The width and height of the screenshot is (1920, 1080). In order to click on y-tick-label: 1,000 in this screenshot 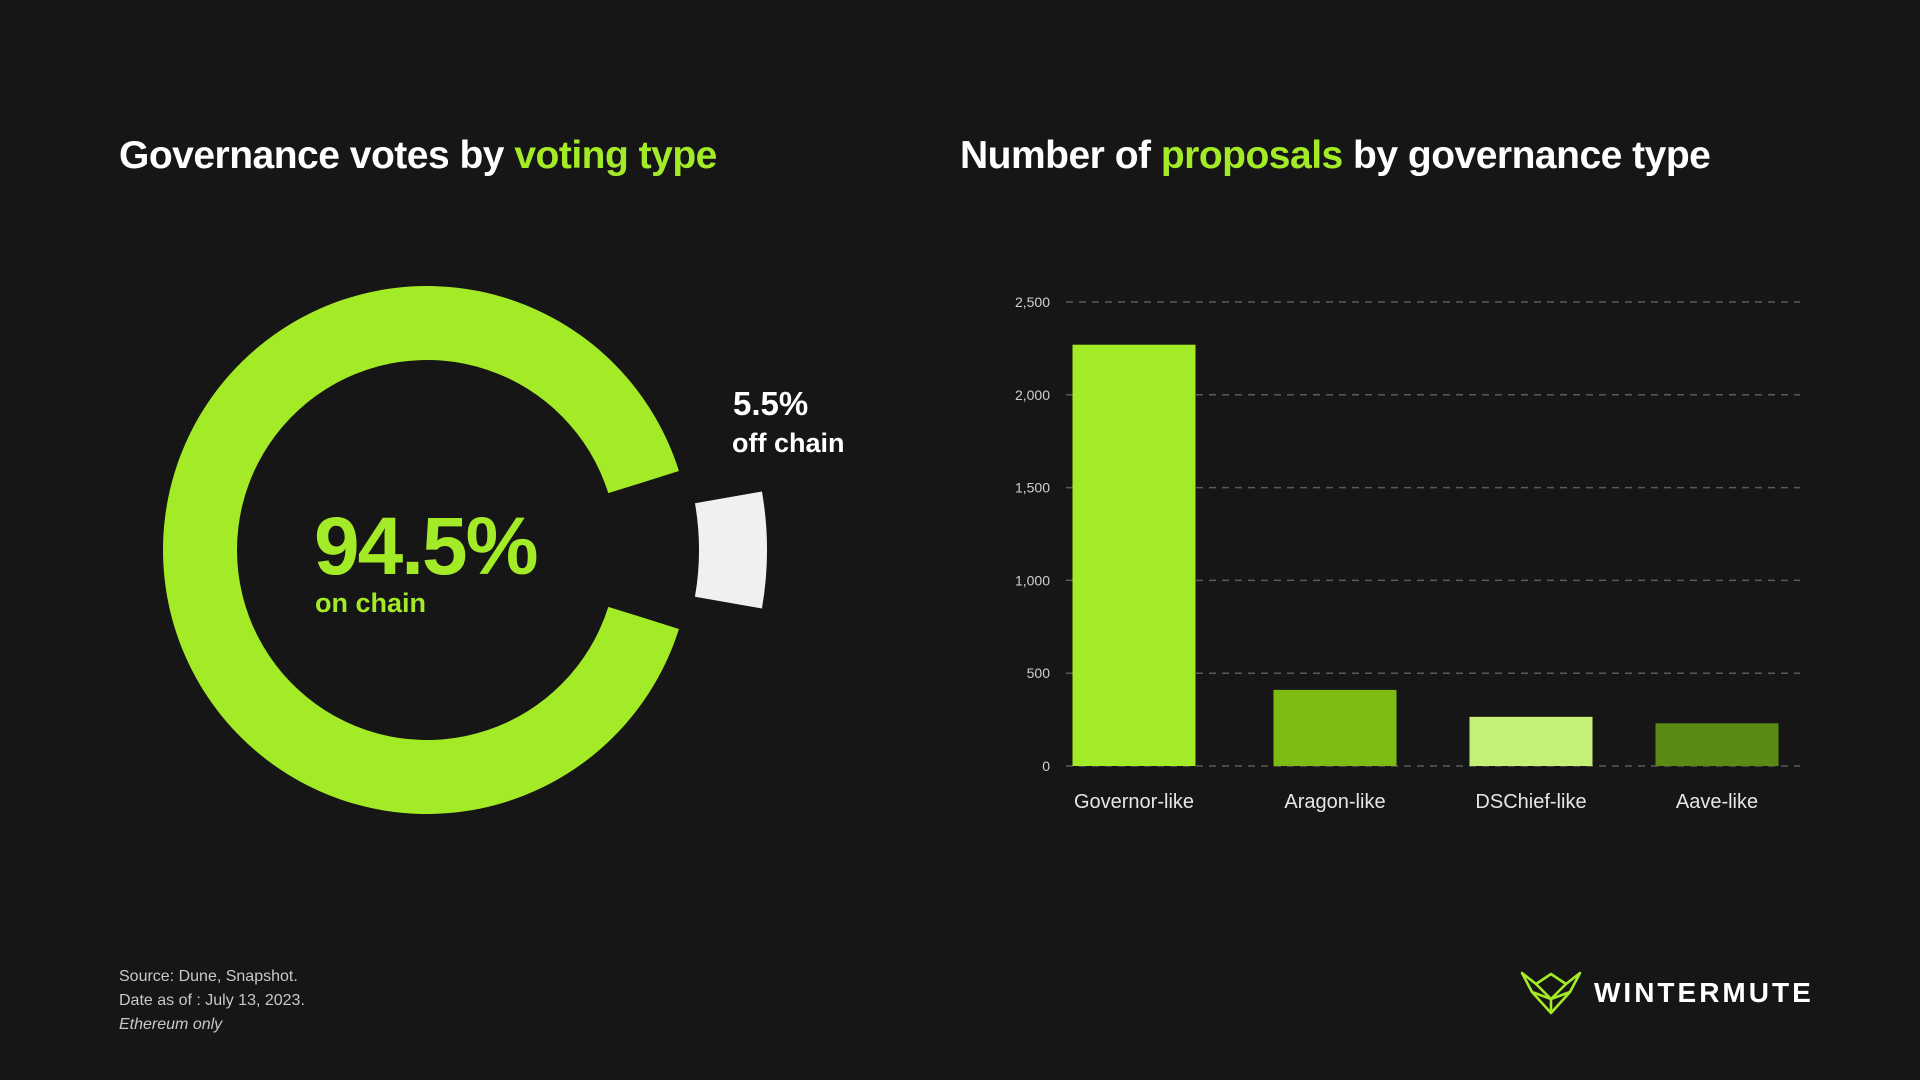, I will do `click(1032, 580)`.